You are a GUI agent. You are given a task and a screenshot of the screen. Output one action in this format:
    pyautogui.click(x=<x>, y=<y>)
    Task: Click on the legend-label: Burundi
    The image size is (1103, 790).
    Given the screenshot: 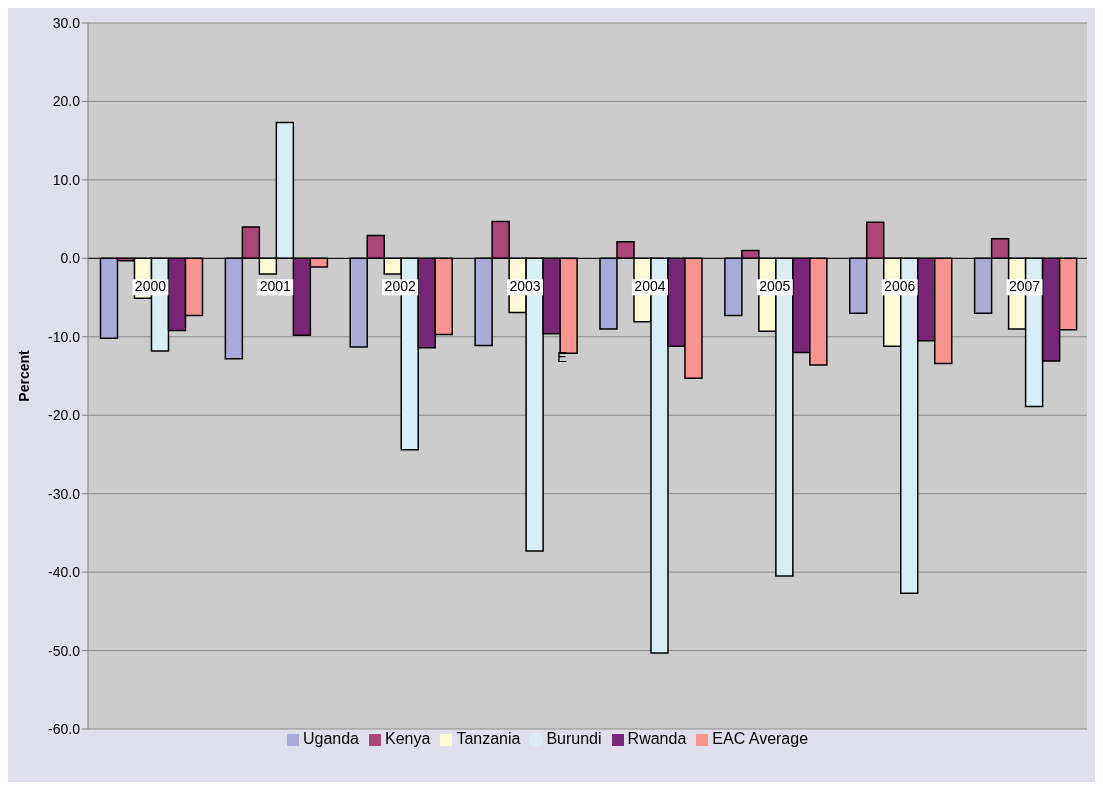 What is the action you would take?
    pyautogui.click(x=574, y=738)
    